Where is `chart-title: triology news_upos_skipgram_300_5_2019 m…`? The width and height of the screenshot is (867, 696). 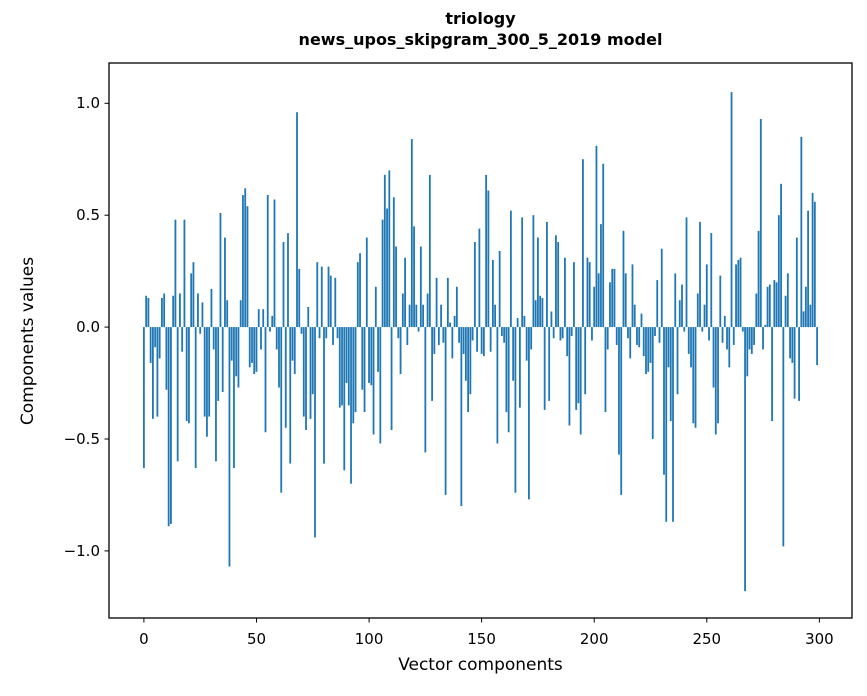 chart-title: triology news_upos_skipgram_300_5_2019 m… is located at coordinates (480, 29).